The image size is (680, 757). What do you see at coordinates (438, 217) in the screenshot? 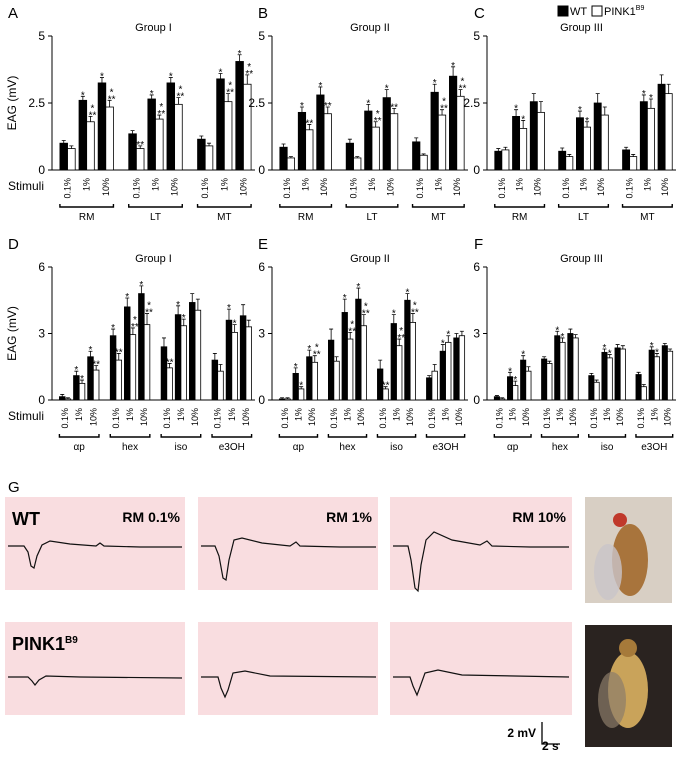
I see `group-label: MT` at bounding box center [438, 217].